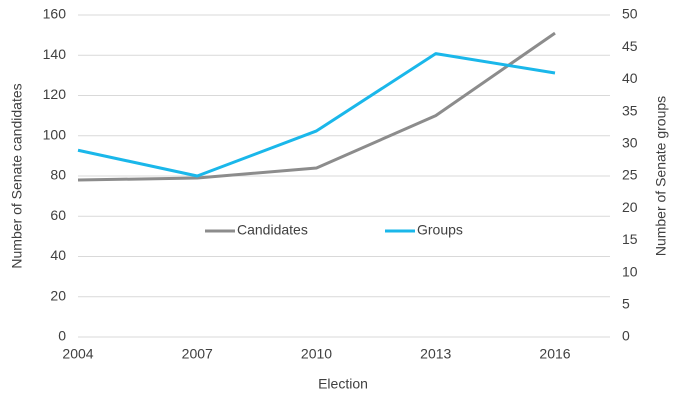 The width and height of the screenshot is (680, 404). Describe the element at coordinates (435, 354) in the screenshot. I see `x-tick-label: 2013` at that location.